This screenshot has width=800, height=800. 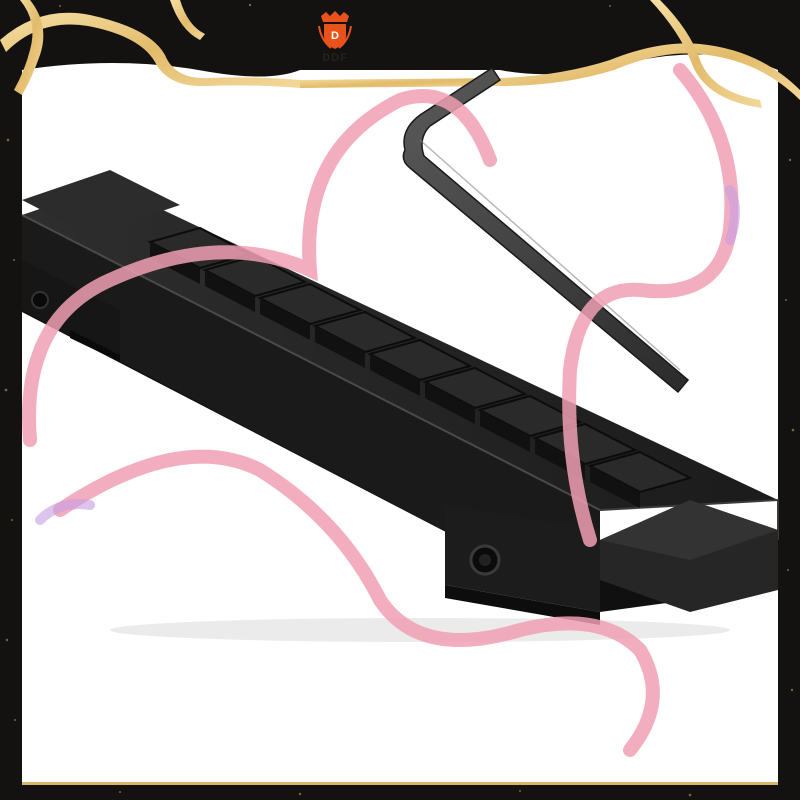 I want to click on gold-ribbon-top-center, so click(x=400, y=83).